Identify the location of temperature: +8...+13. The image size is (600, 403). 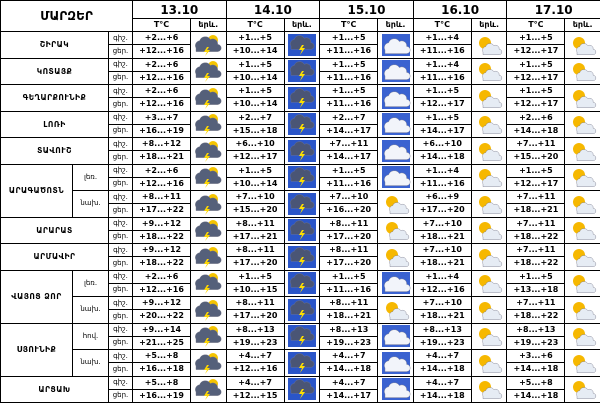
(442, 329).